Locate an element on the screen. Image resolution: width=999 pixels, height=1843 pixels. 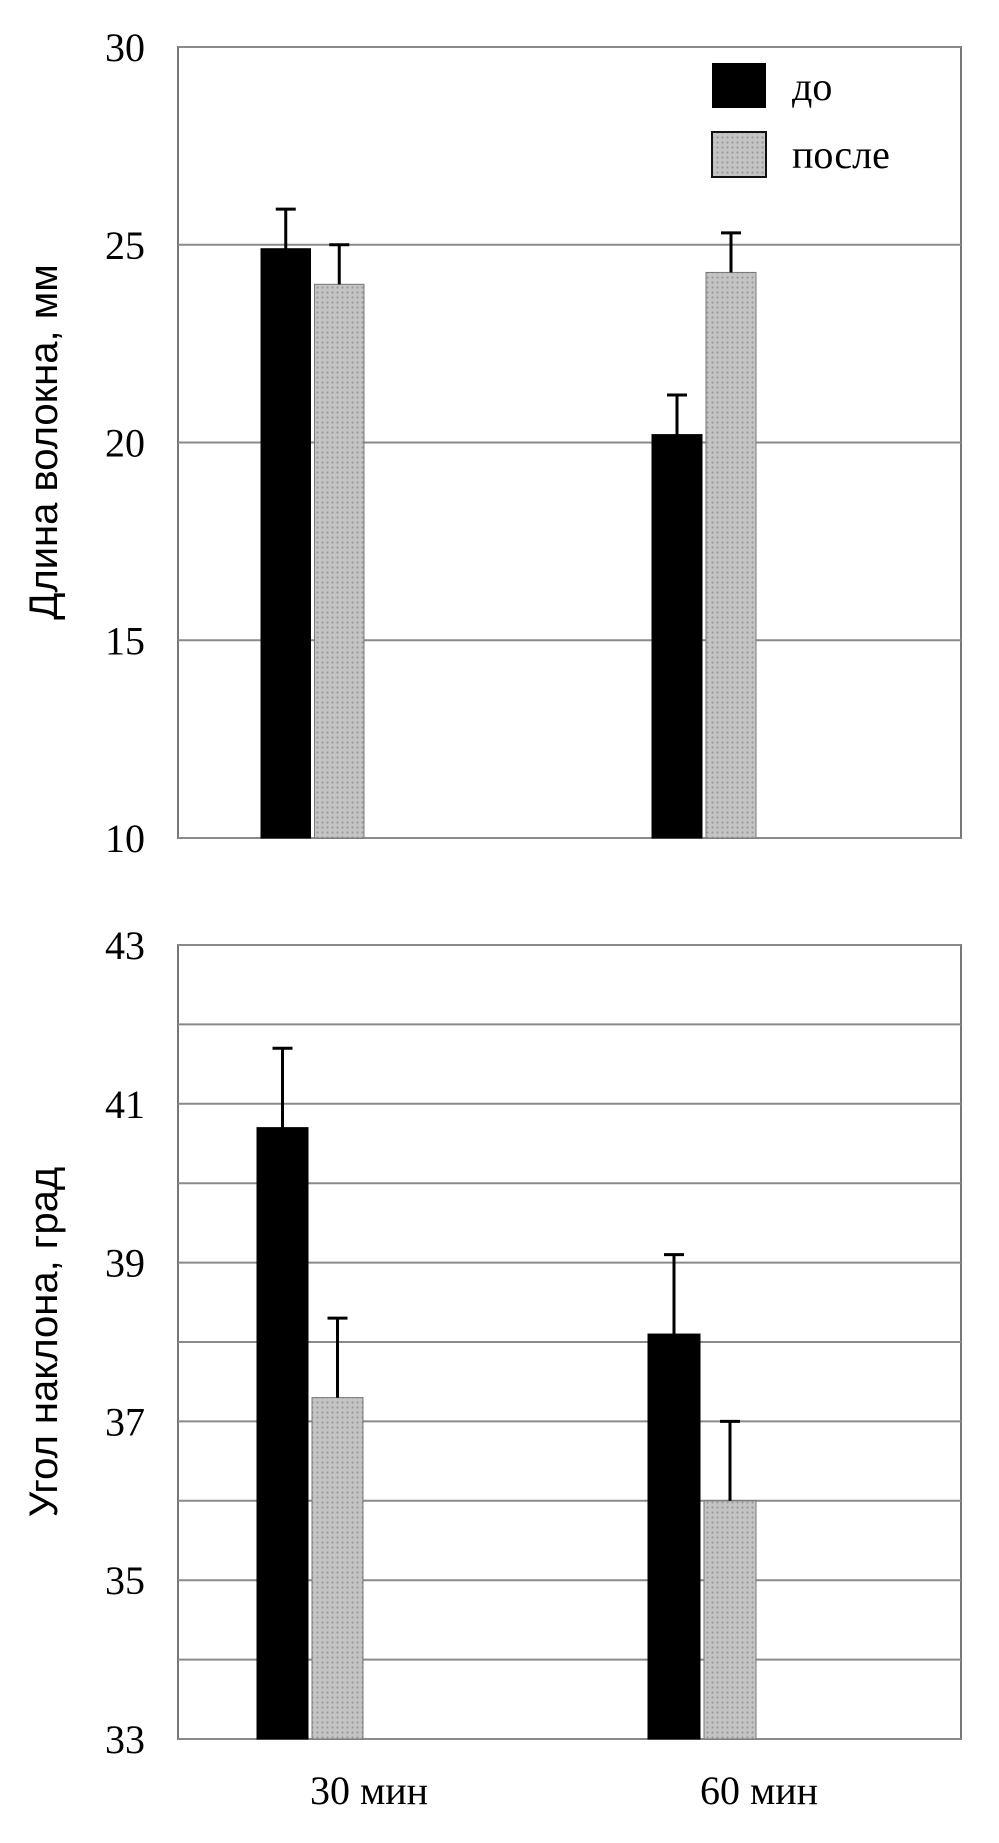
y-tick-label: 25 is located at coordinates (125, 245).